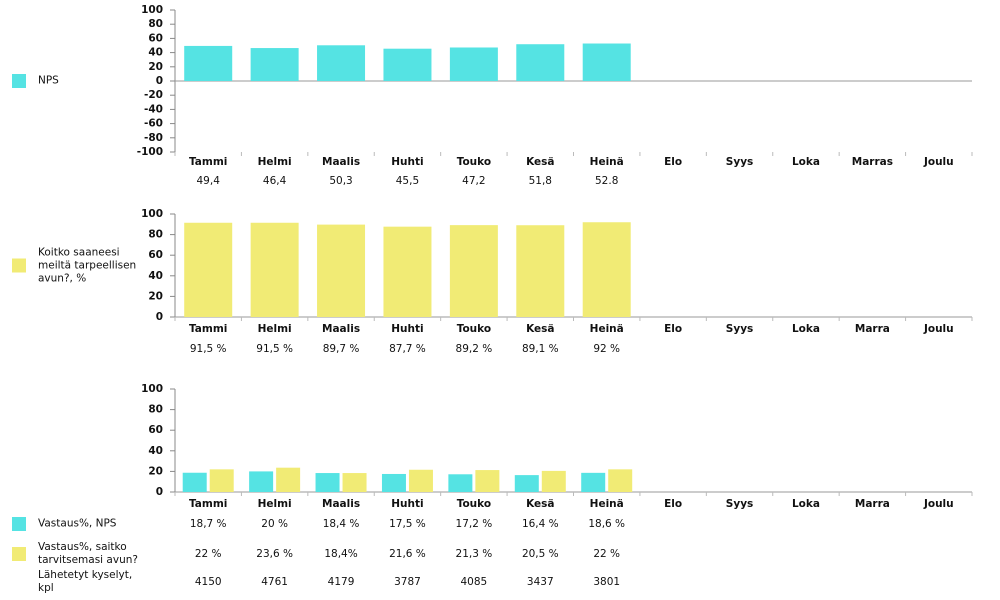  Describe the element at coordinates (88, 553) in the screenshot. I see `legend-label: Vastaus%, saitko tarvitsemasi avun?` at that location.